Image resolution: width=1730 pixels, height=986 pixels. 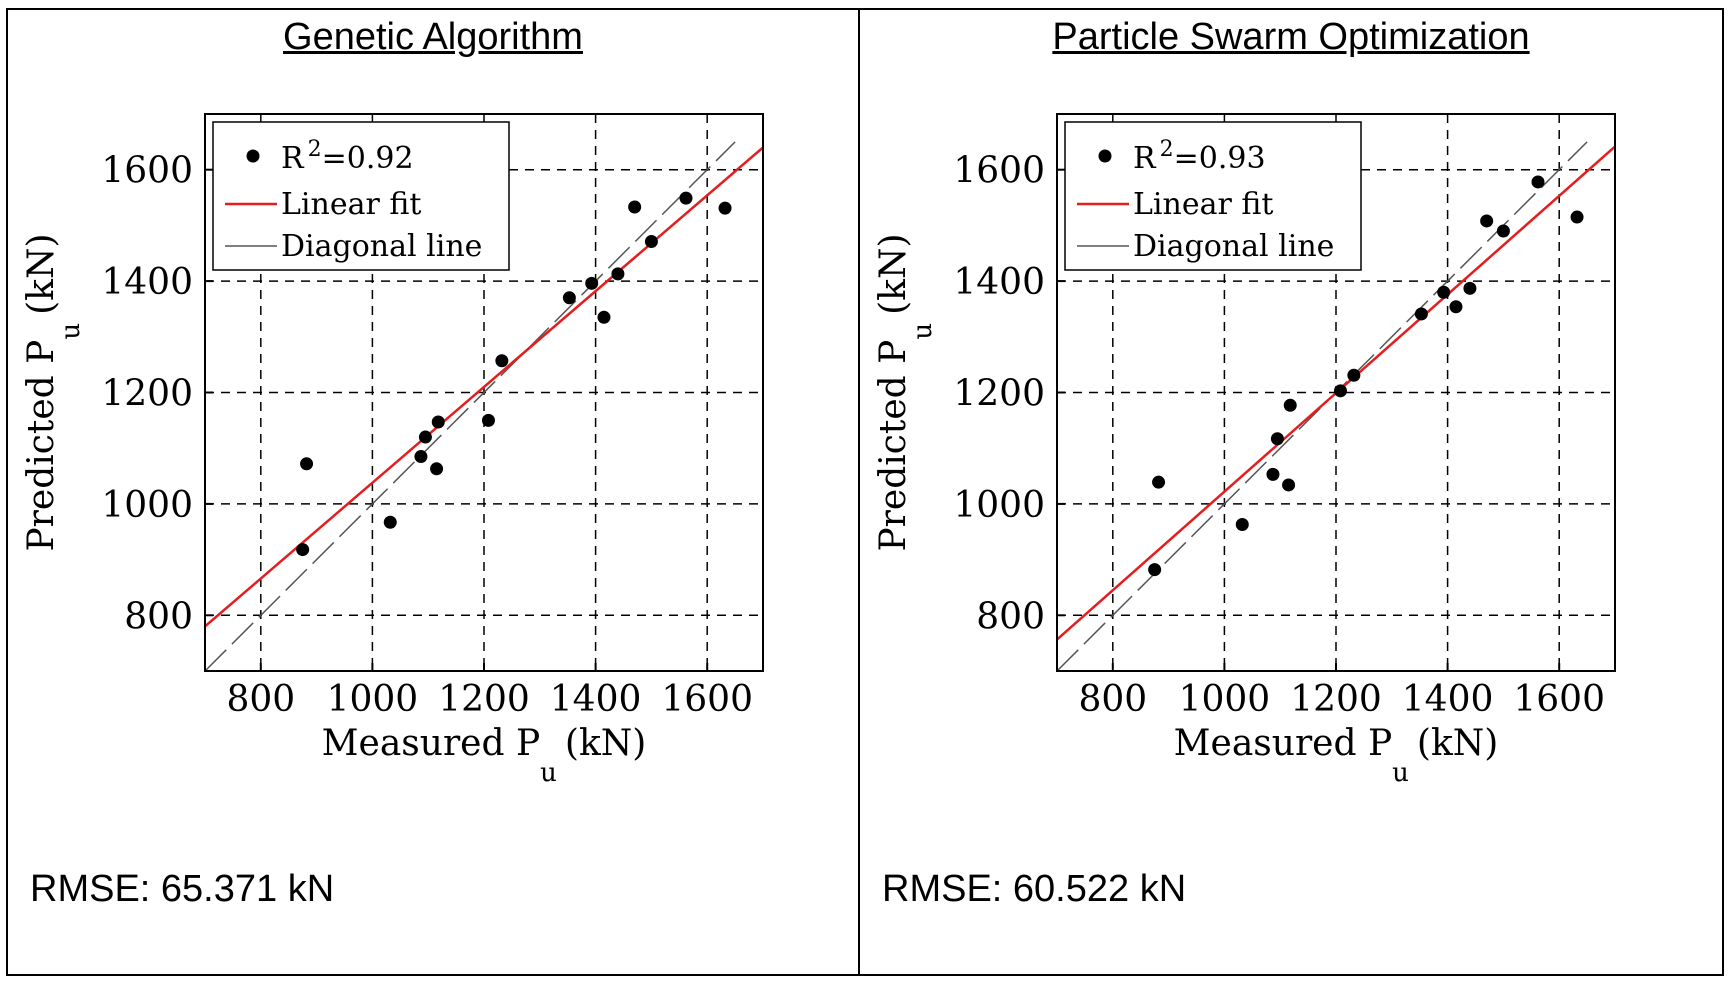 What do you see at coordinates (1112, 699) in the screenshot?
I see `pso-x-tick-label-800: 800` at bounding box center [1112, 699].